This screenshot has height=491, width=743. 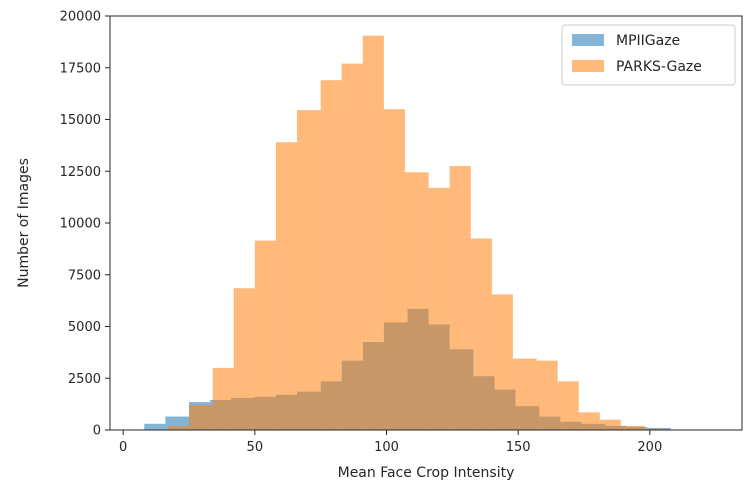 I want to click on y-axis-ticks: 0 2500 5000 7500 10000 12500 15000 17500 20000, so click(x=85, y=224).